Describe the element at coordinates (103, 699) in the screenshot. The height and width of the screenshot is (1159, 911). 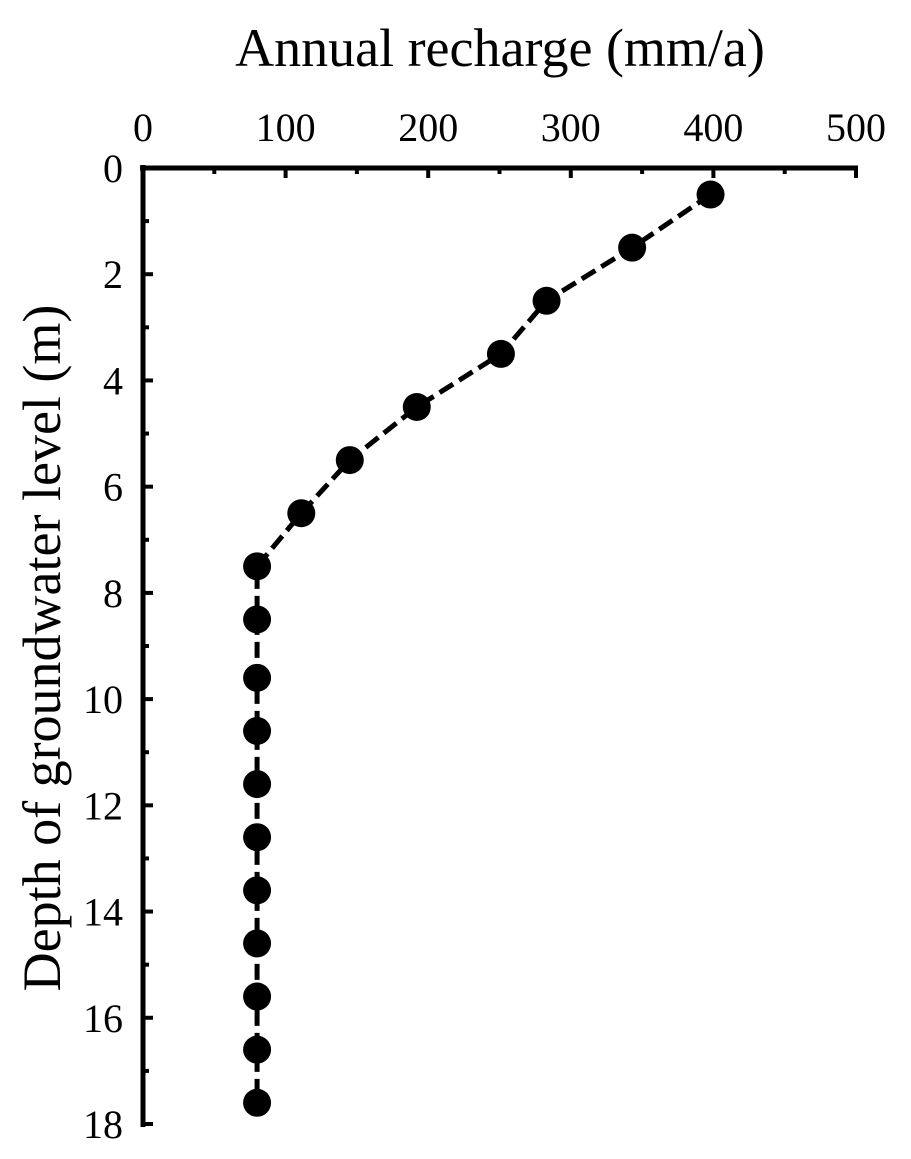
I see `y-tick-label: 10` at that location.